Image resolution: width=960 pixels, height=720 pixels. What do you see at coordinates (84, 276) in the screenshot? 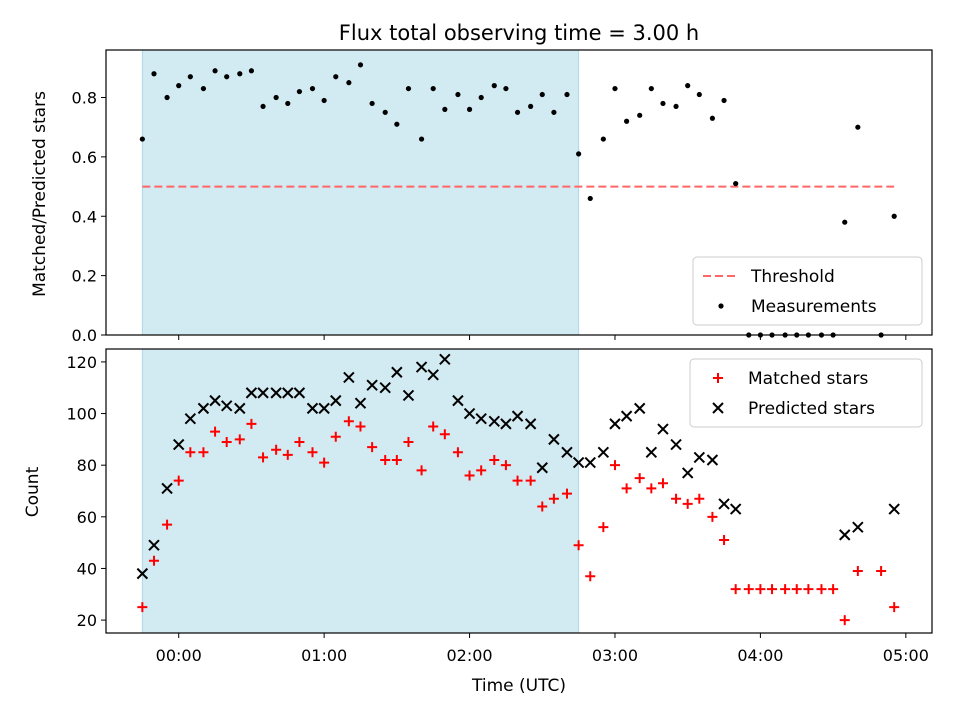
I see `y-tick-label: 0.2` at bounding box center [84, 276].